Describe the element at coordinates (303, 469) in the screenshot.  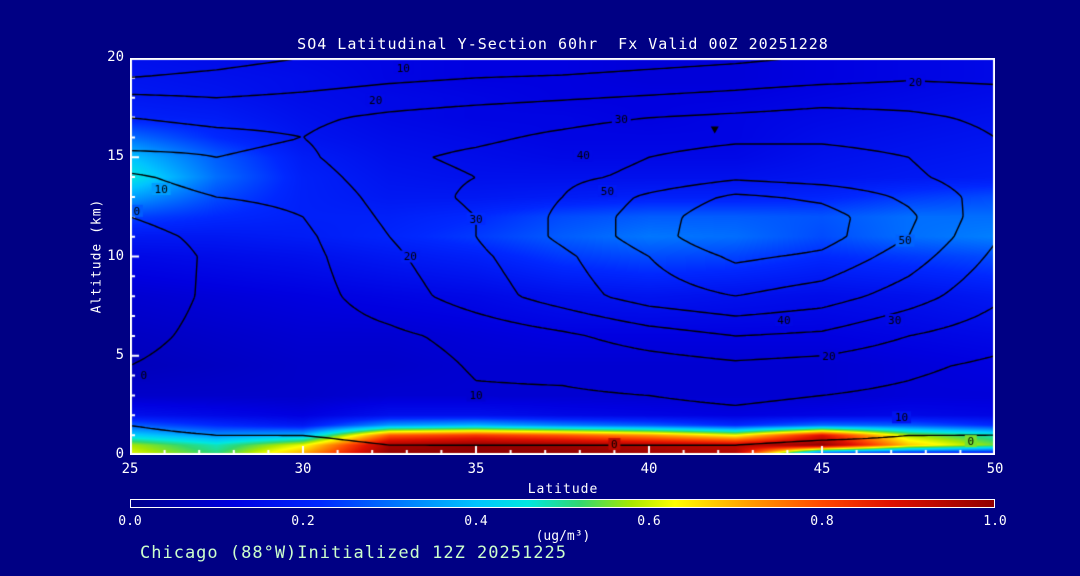
I see `x-tick-label: 30` at that location.